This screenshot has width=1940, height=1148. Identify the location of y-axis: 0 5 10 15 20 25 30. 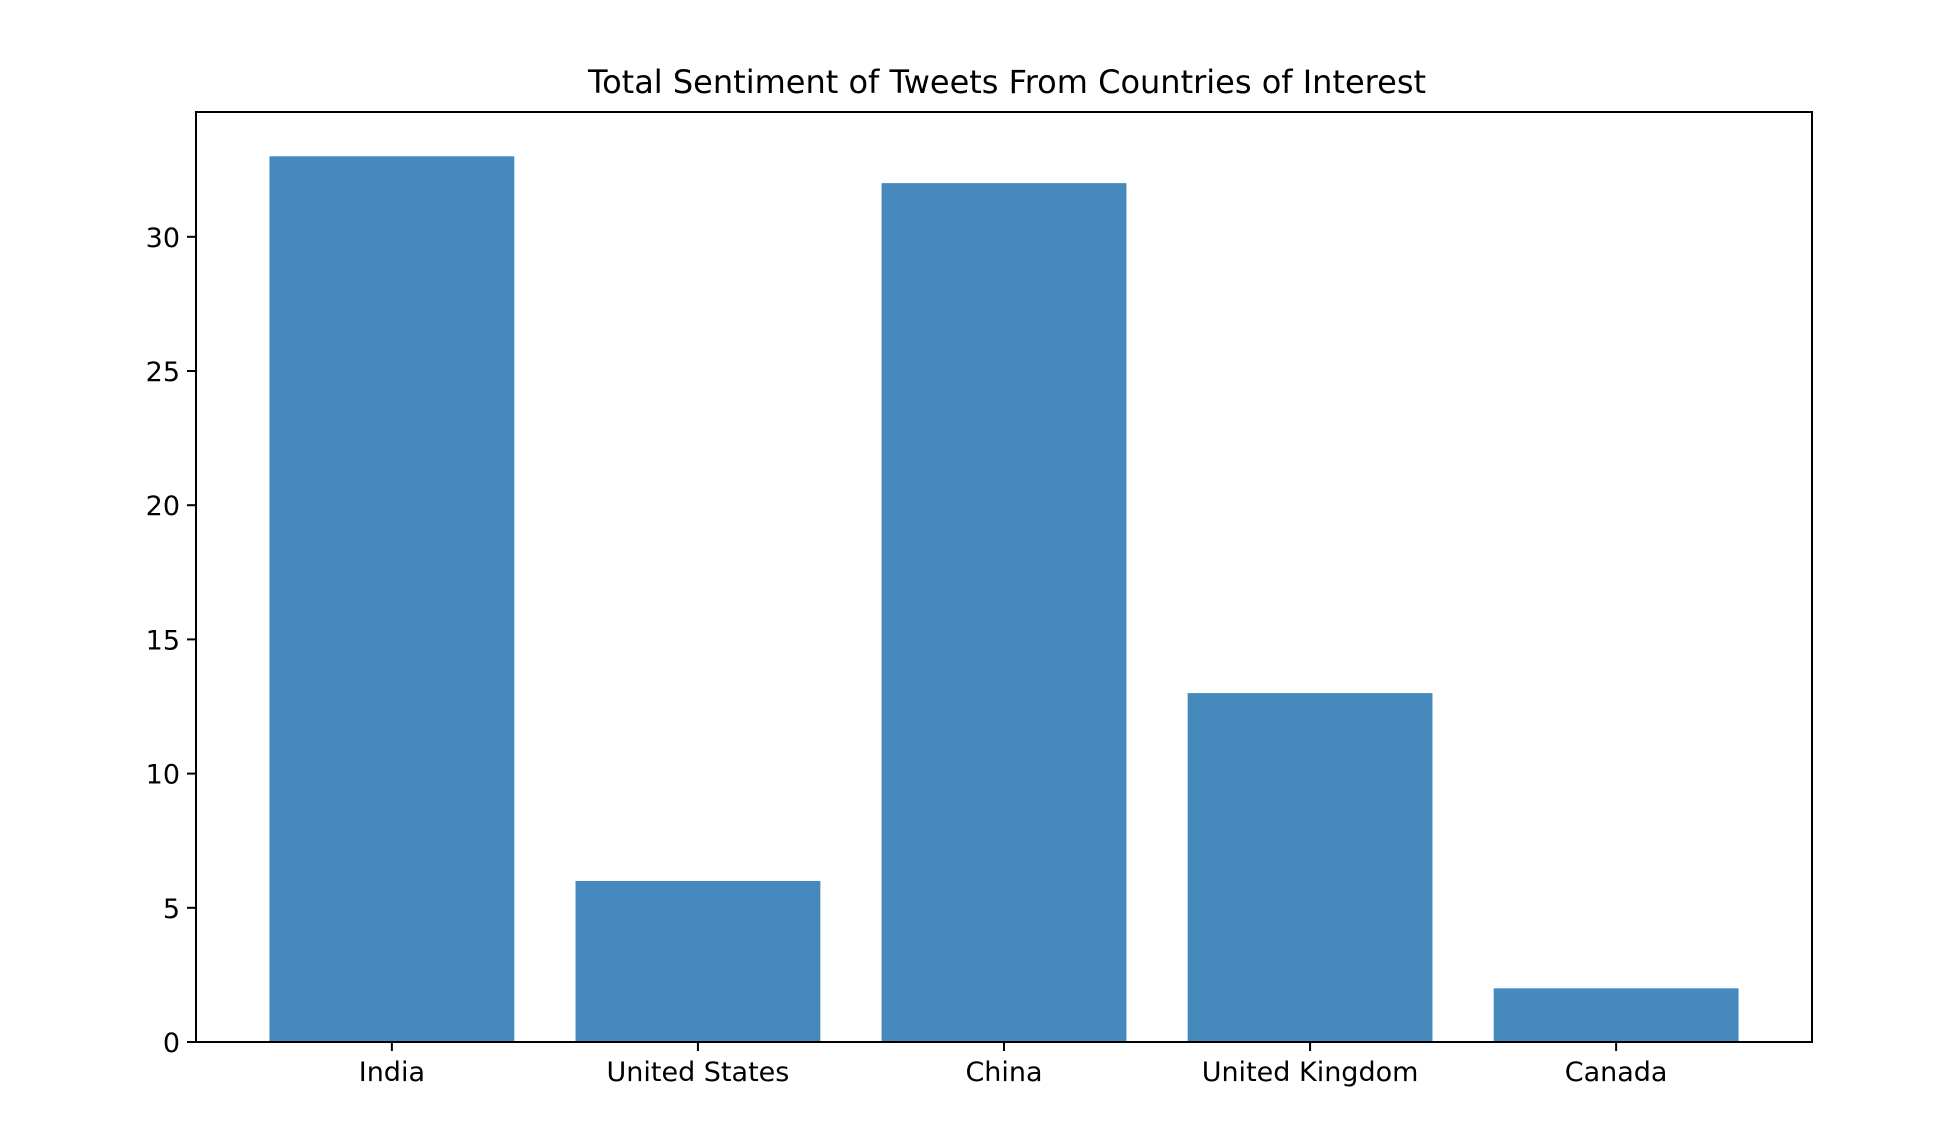
(171, 641).